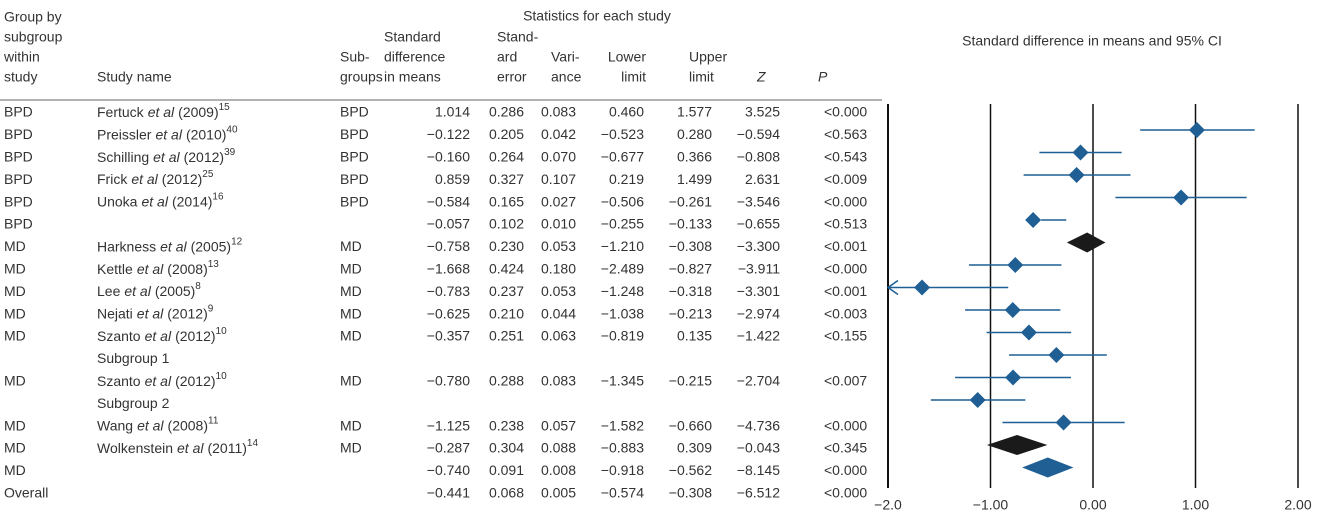 This screenshot has height=517, width=1320. Describe the element at coordinates (354, 157) in the screenshot. I see `subgroup-cell: BPD` at that location.